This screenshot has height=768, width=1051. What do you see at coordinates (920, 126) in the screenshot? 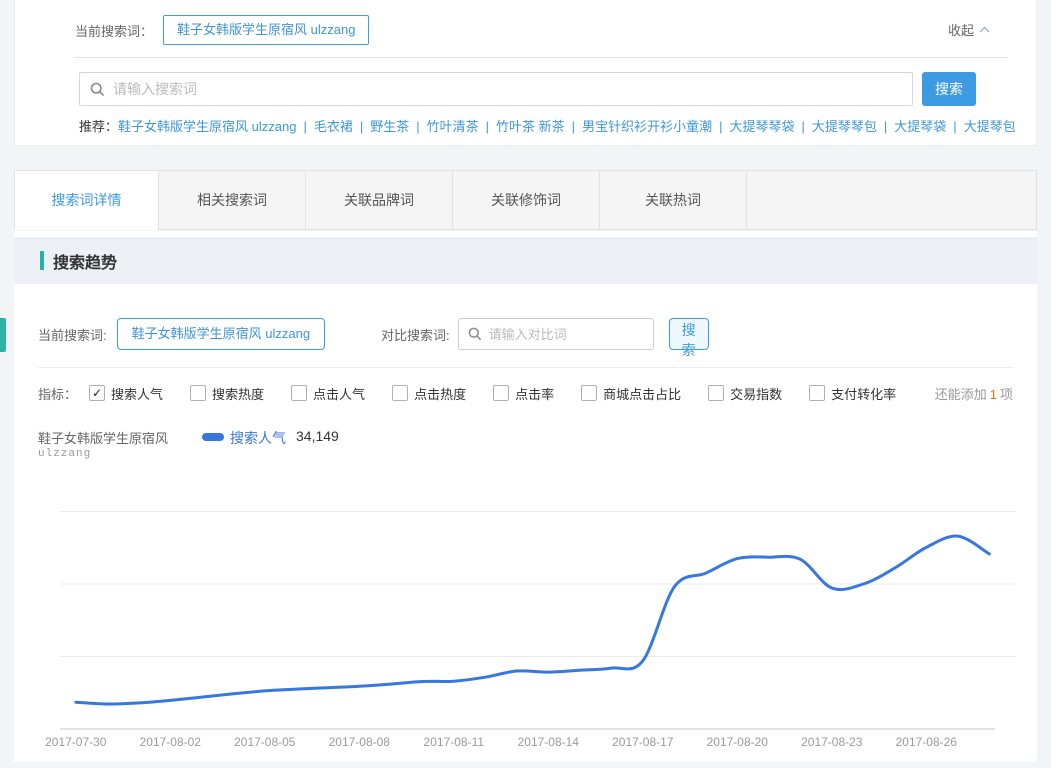
I see `recommend-link: 大提琴袋` at bounding box center [920, 126].